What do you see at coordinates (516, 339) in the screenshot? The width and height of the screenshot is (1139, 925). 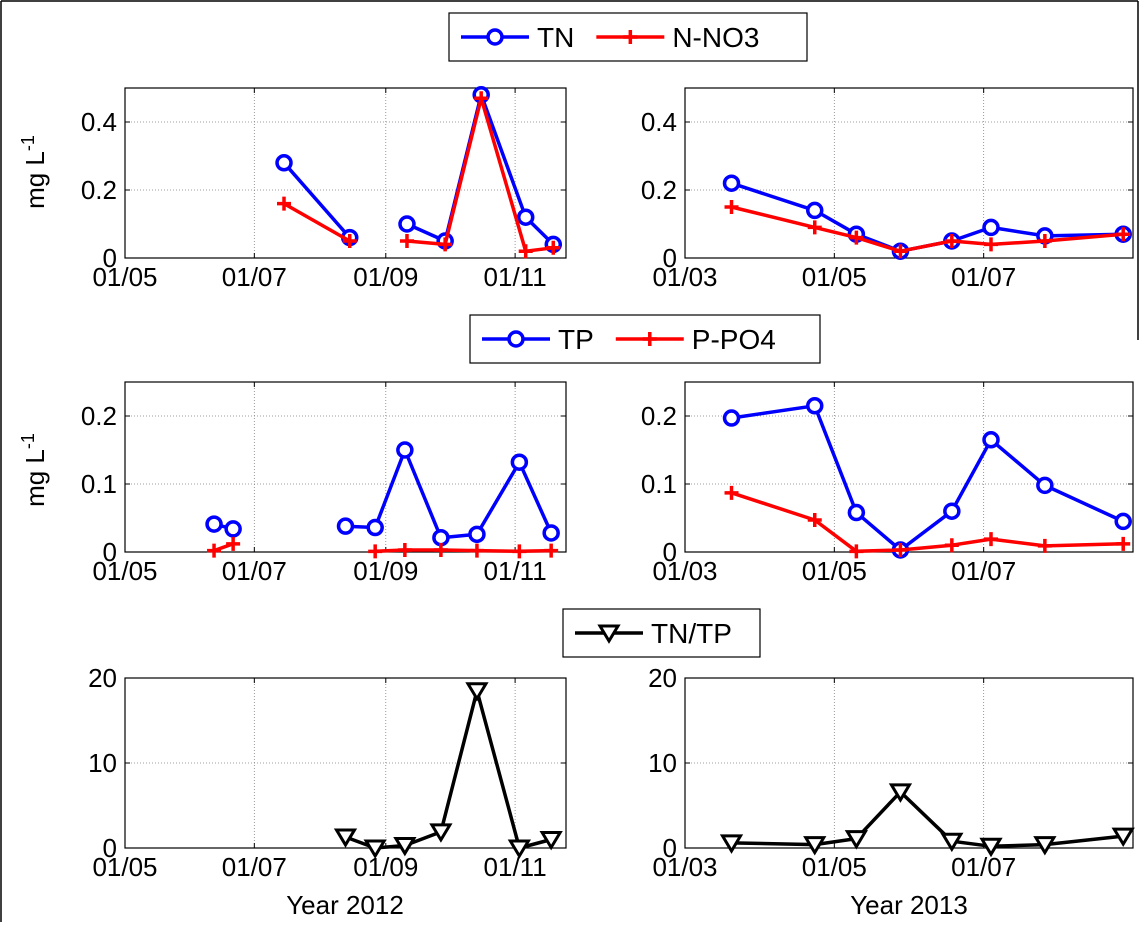 I see `legend-marker-tp` at bounding box center [516, 339].